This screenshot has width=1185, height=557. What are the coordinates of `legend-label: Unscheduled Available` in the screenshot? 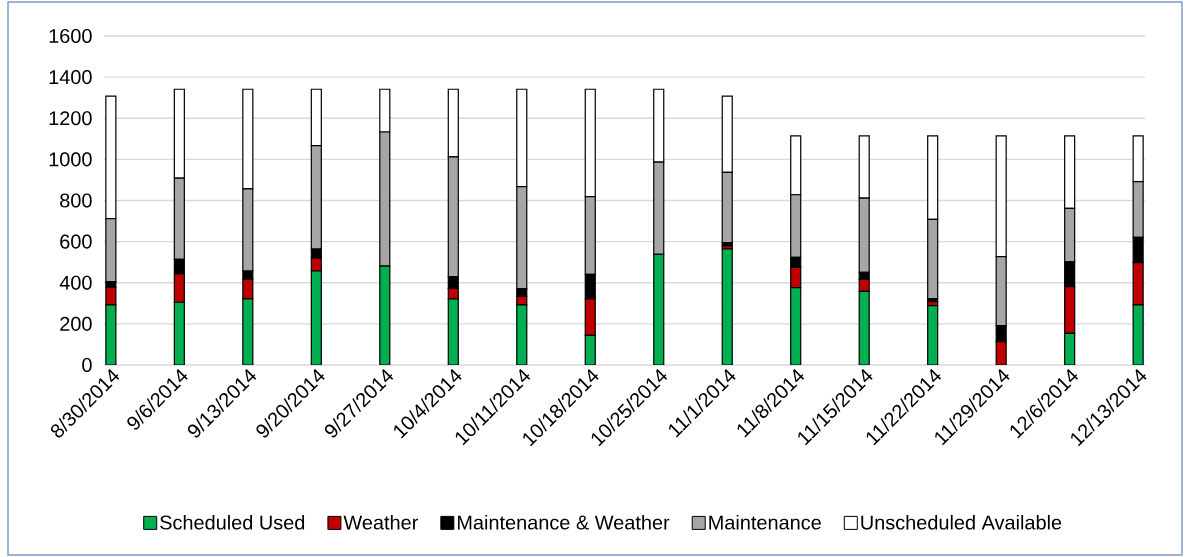 It's located at (961, 522).